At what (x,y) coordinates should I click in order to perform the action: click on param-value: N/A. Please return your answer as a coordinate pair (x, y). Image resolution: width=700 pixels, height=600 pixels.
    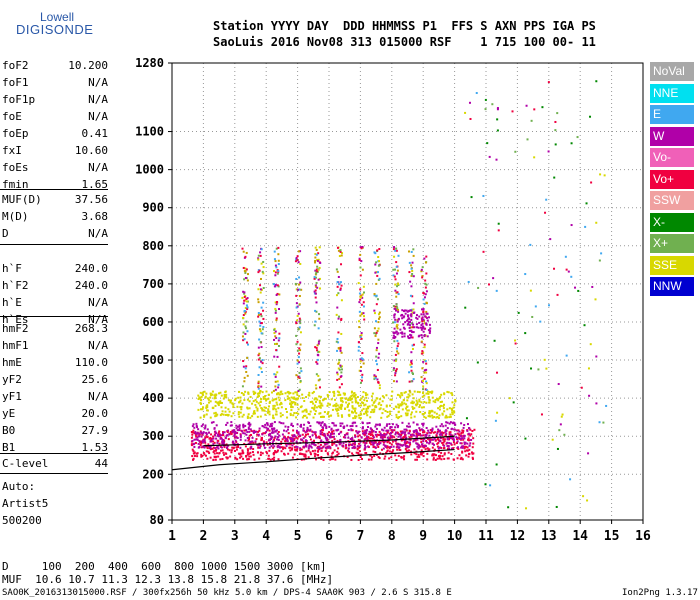
    Looking at the image, I should click on (98, 345).